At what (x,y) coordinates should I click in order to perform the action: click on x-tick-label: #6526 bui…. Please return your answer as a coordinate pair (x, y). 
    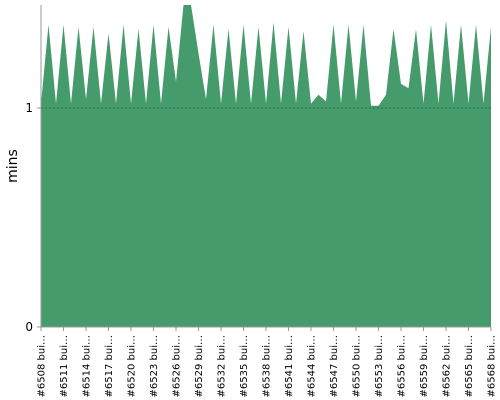
    Looking at the image, I should click on (177, 366).